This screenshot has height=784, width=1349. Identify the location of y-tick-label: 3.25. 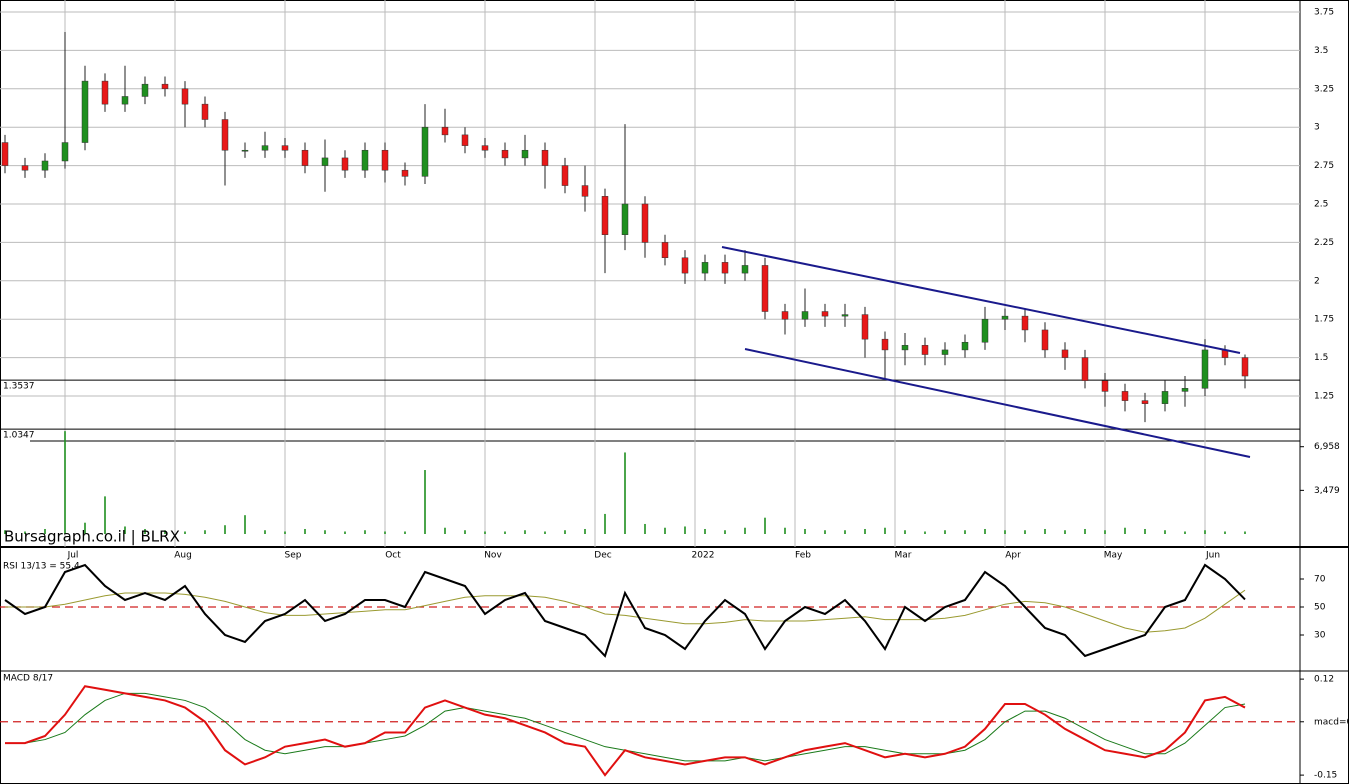
(1324, 89).